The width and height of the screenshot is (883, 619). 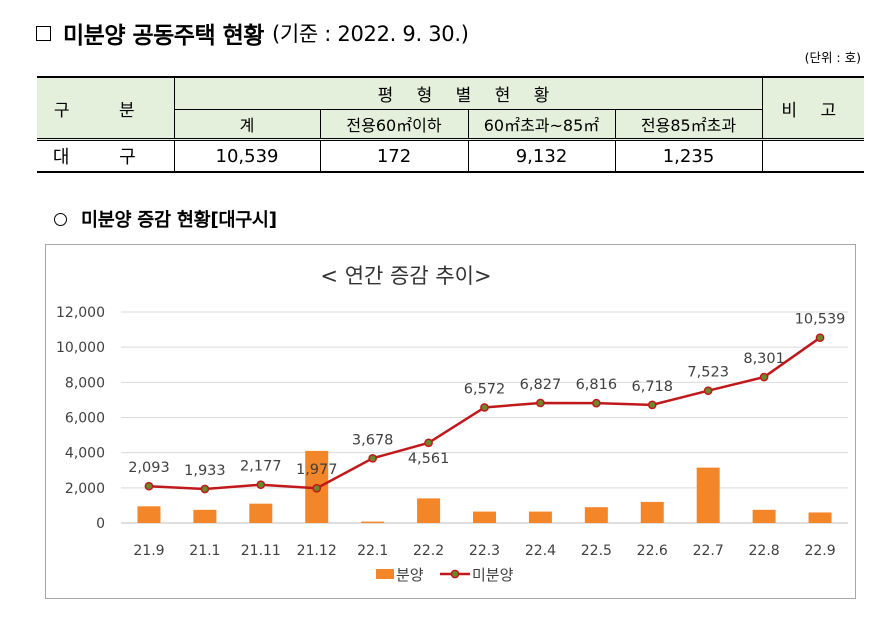 What do you see at coordinates (485, 389) in the screenshot?
I see `data-label: 6,572` at bounding box center [485, 389].